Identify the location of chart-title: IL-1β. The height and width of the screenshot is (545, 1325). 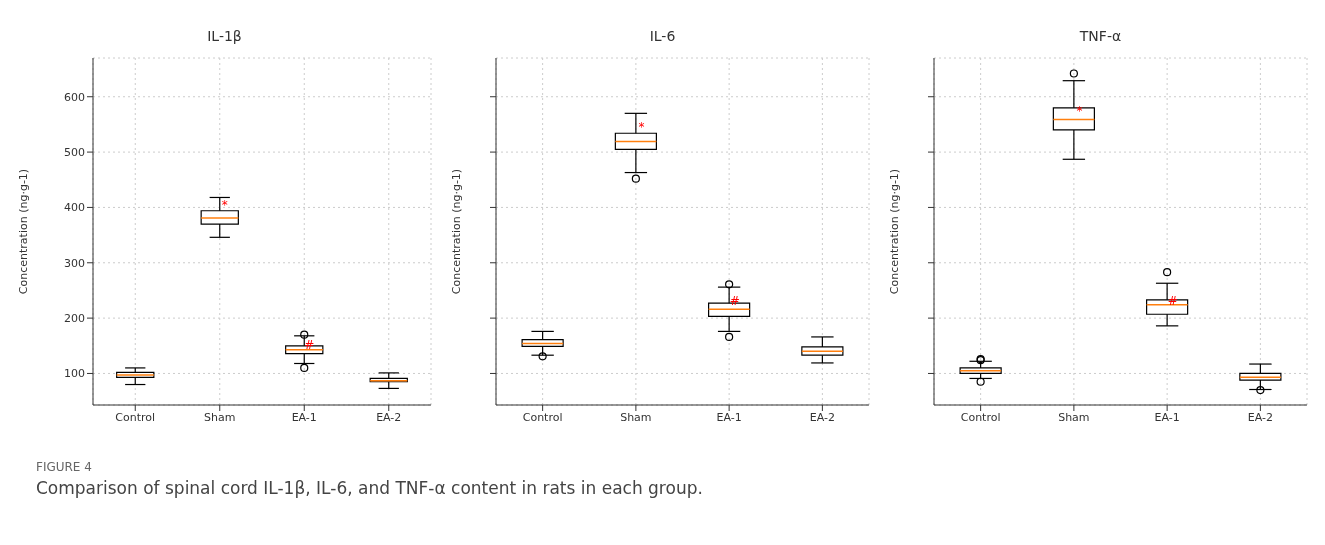
(224, 37).